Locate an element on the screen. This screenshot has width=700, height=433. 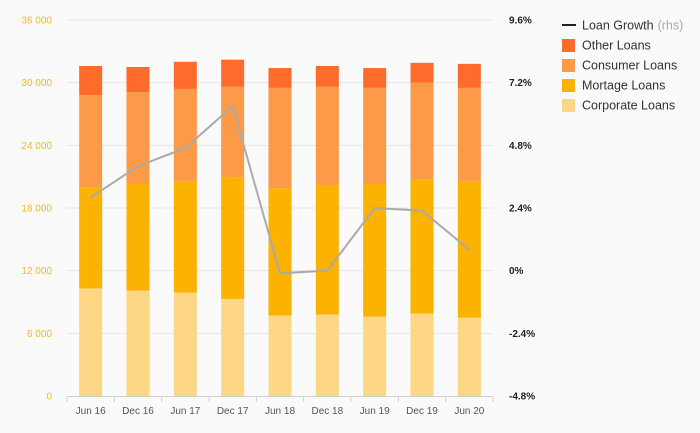
x-tick-label: Dec 17 is located at coordinates (233, 411).